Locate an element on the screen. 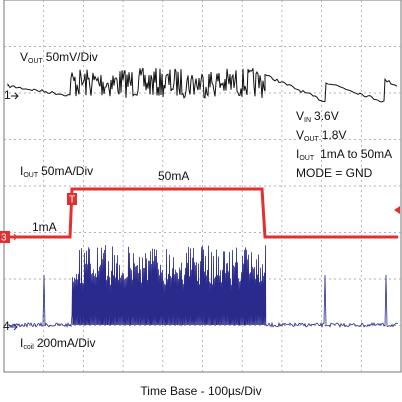 This screenshot has width=402, height=402. condition: MODE = GND is located at coordinates (334, 173).